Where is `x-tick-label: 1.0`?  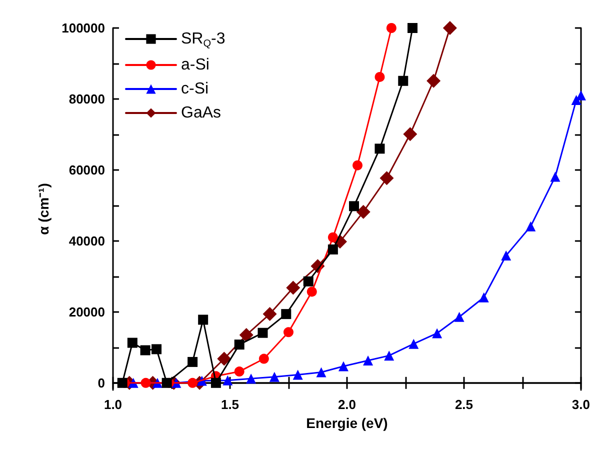 x-tick-label: 1.0 is located at coordinates (113, 404).